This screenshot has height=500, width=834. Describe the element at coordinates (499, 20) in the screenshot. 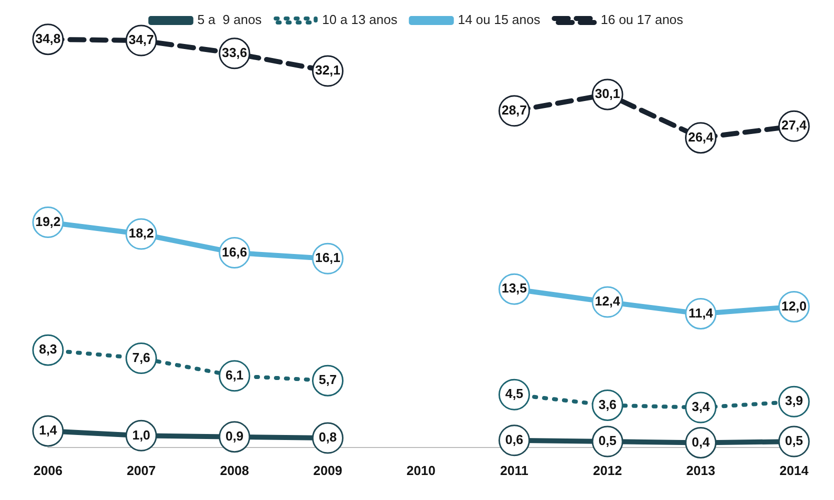

I see `legend-label: 14 ou 15 anos` at that location.